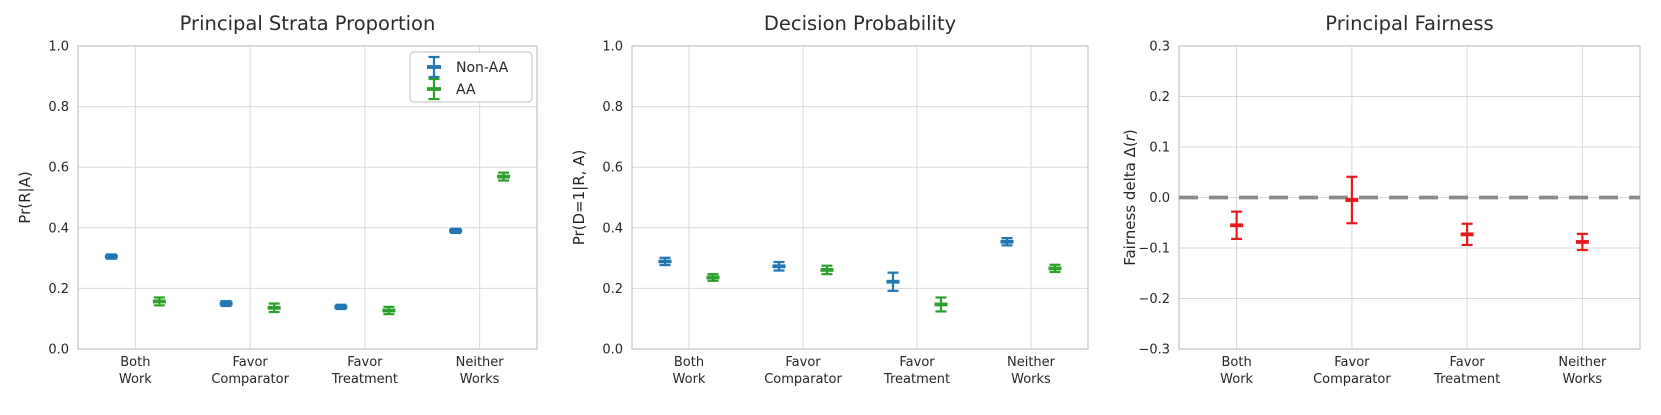 The height and width of the screenshot is (415, 1661). I want to click on legend-item: Non-AA, so click(468, 67).